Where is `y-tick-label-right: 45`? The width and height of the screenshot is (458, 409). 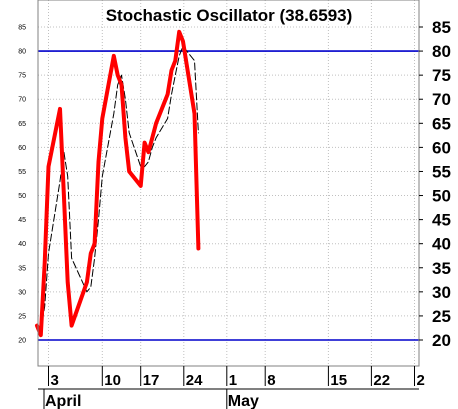
y-tick-label-right: 45 is located at coordinates (441, 220).